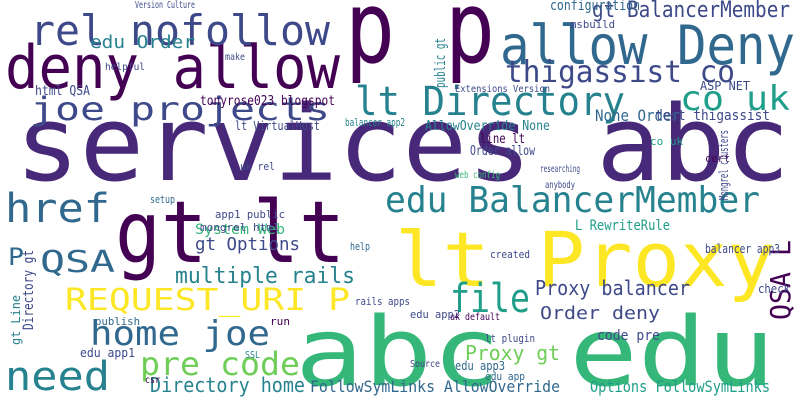 This screenshot has height=400, width=800. What do you see at coordinates (57, 377) in the screenshot?
I see `word: need` at bounding box center [57, 377].